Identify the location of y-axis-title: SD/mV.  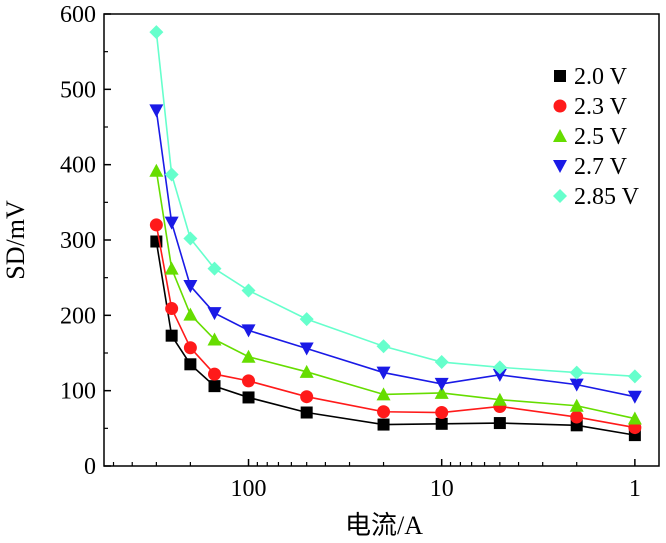
(15, 240).